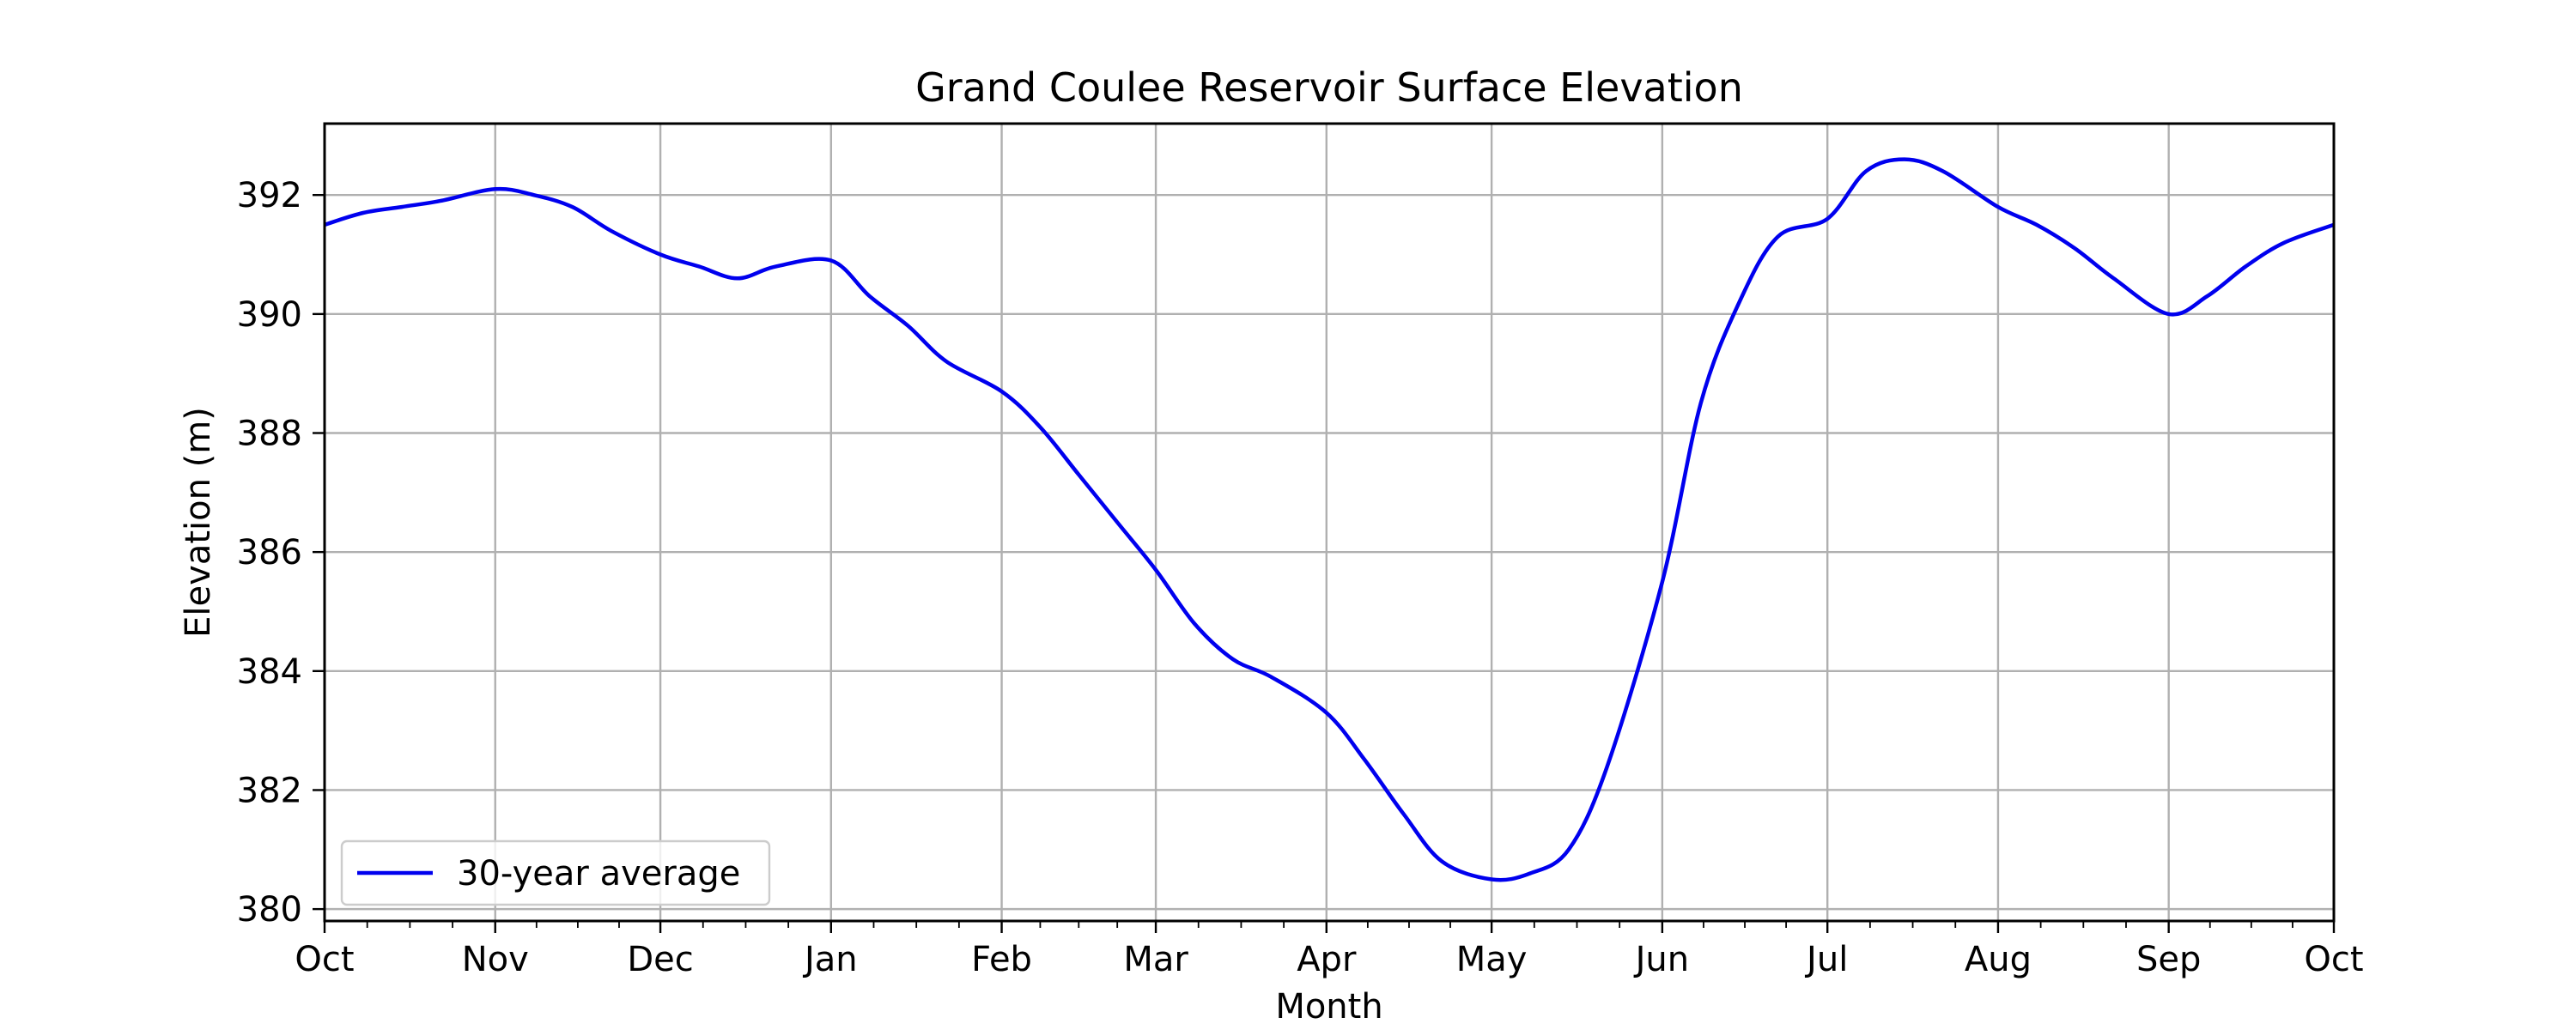  What do you see at coordinates (269, 790) in the screenshot?
I see `y-tick-label: 382` at bounding box center [269, 790].